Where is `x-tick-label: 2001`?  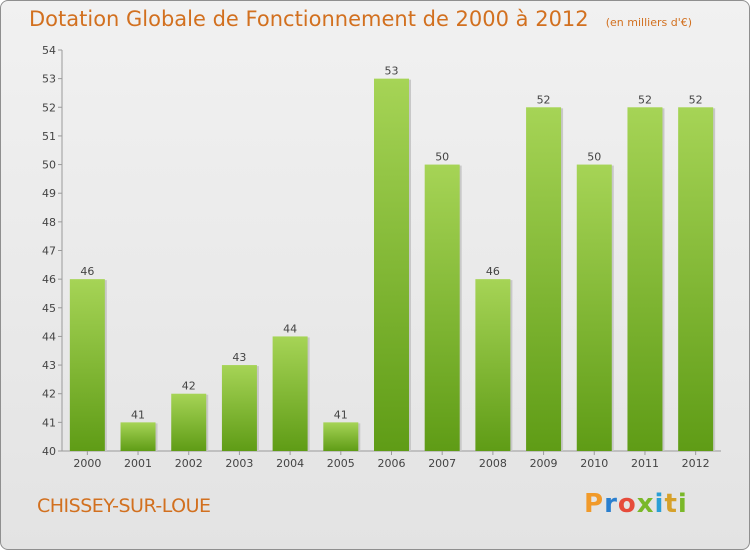 x-tick-label: 2001 is located at coordinates (138, 463).